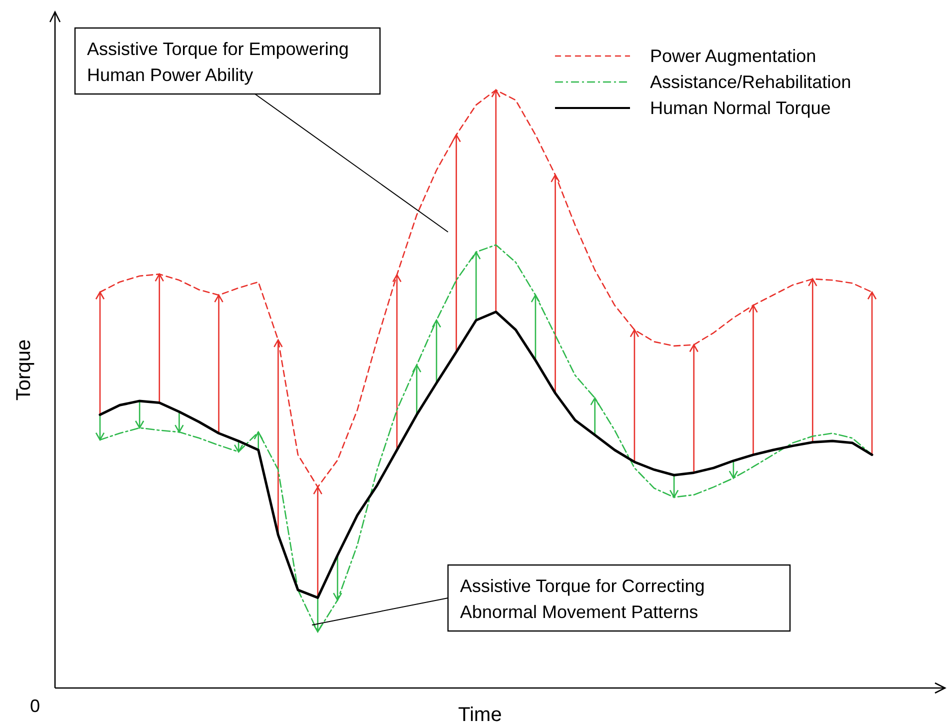  I want to click on text: 0, so click(35, 706).